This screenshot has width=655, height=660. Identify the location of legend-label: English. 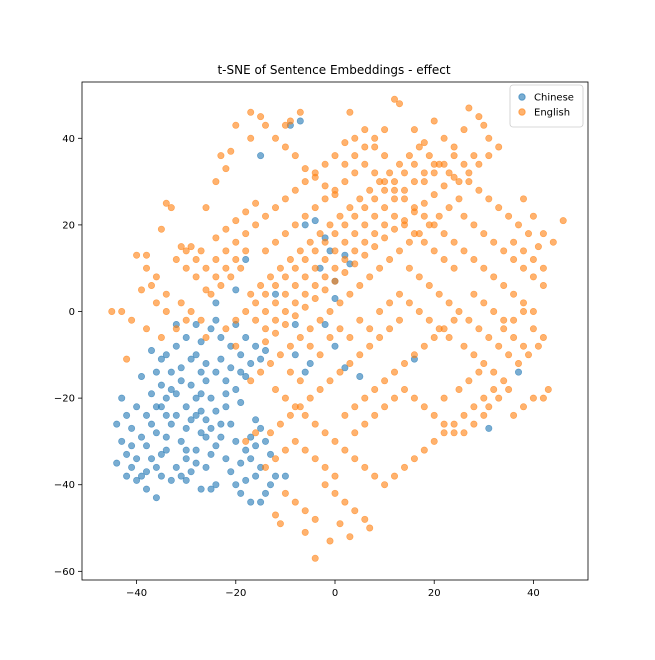
(552, 113).